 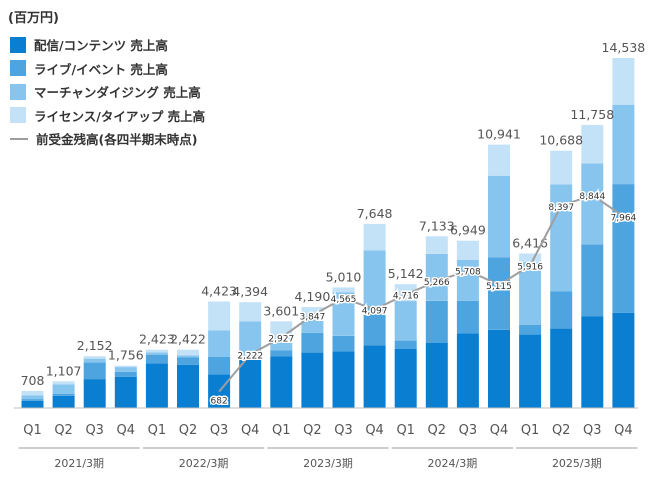 I want to click on quarter-label-12: Q1, so click(x=405, y=430).